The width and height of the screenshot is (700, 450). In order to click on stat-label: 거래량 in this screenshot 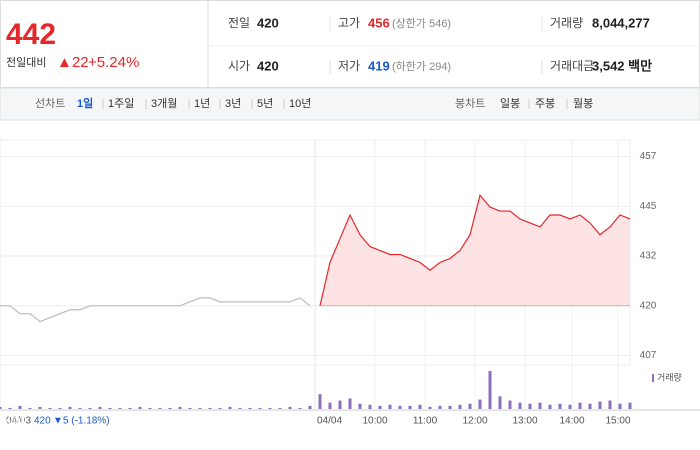, I will do `click(566, 23)`.